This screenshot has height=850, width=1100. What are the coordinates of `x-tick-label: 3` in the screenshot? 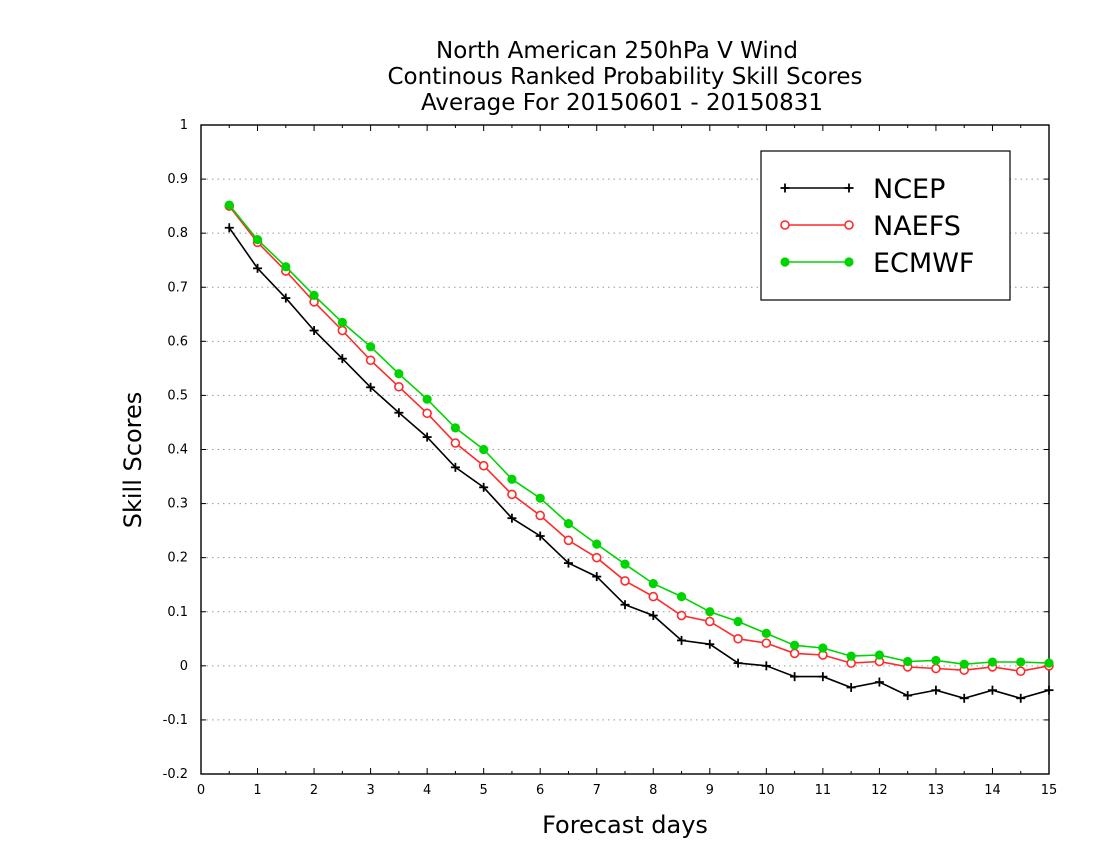 It's located at (370, 790).